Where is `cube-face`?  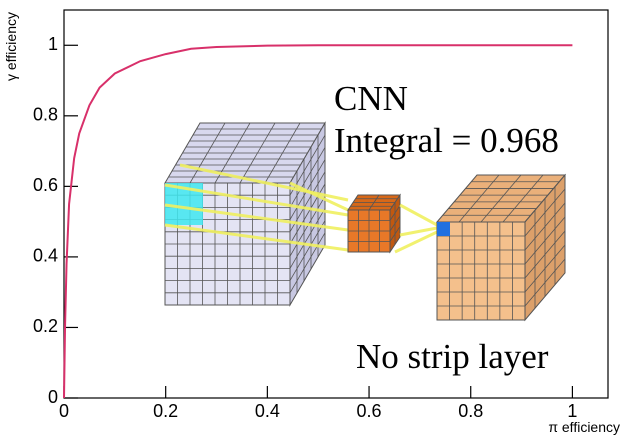
cube-face is located at coordinates (481, 271).